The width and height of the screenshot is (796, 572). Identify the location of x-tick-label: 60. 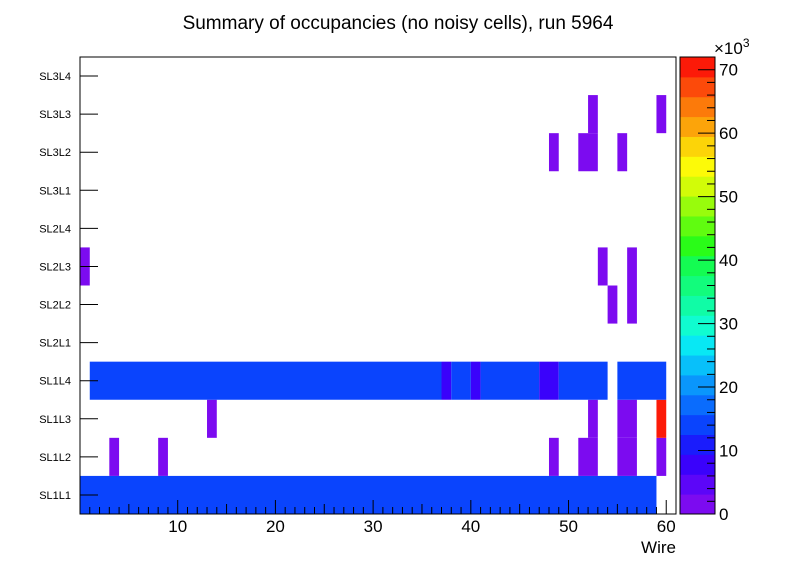
(666, 526).